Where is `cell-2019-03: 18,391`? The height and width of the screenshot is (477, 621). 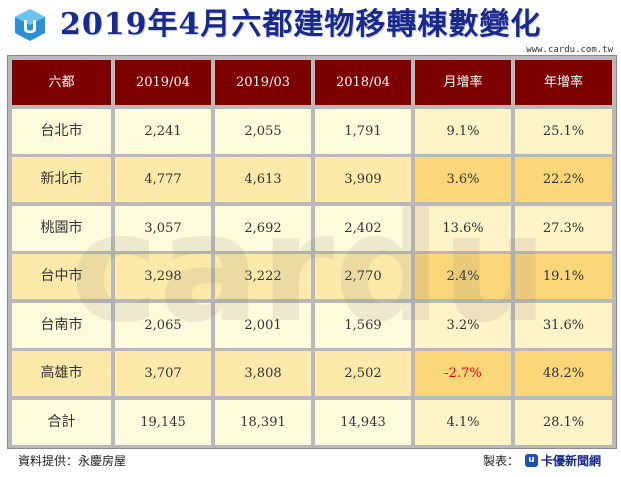 cell-2019-03: 18,391 is located at coordinates (263, 422).